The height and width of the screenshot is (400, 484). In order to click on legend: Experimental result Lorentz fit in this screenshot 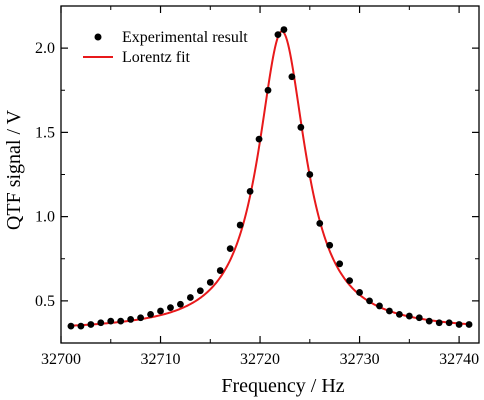, I will do `click(165, 47)`.